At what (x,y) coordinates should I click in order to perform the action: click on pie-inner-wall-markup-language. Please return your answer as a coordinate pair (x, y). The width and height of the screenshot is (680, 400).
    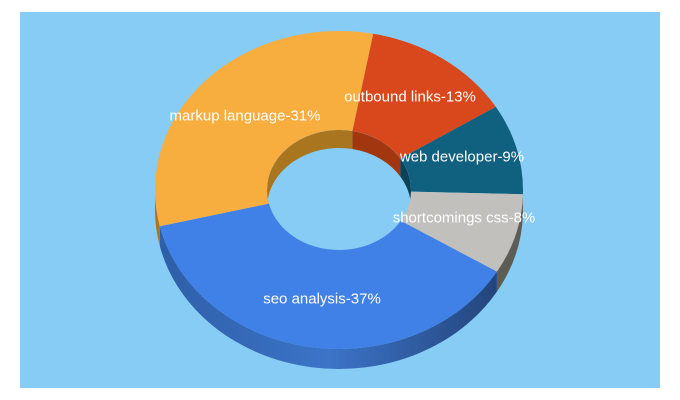
    Looking at the image, I should click on (310, 169).